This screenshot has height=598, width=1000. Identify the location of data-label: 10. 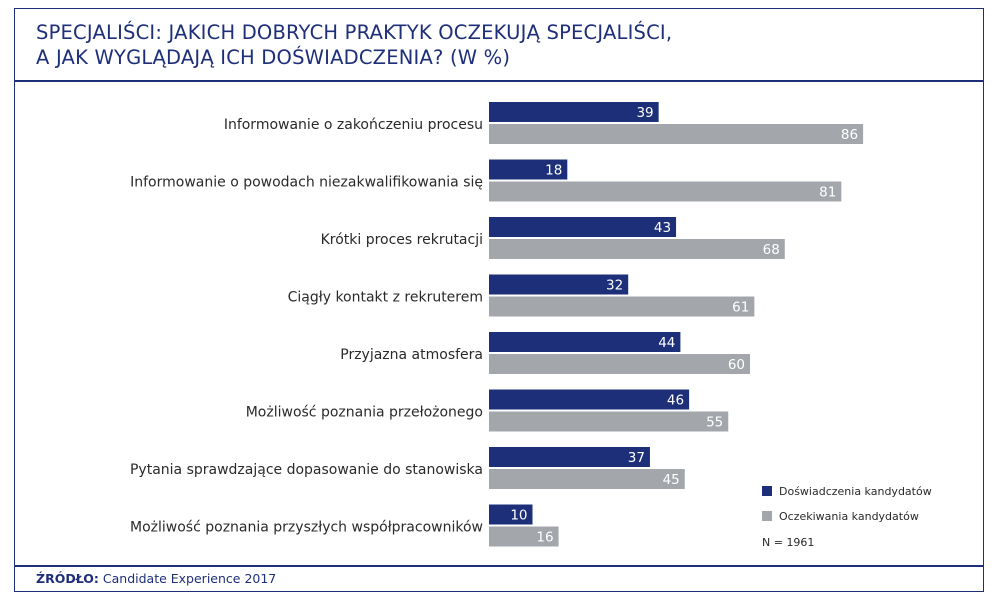
(518, 516).